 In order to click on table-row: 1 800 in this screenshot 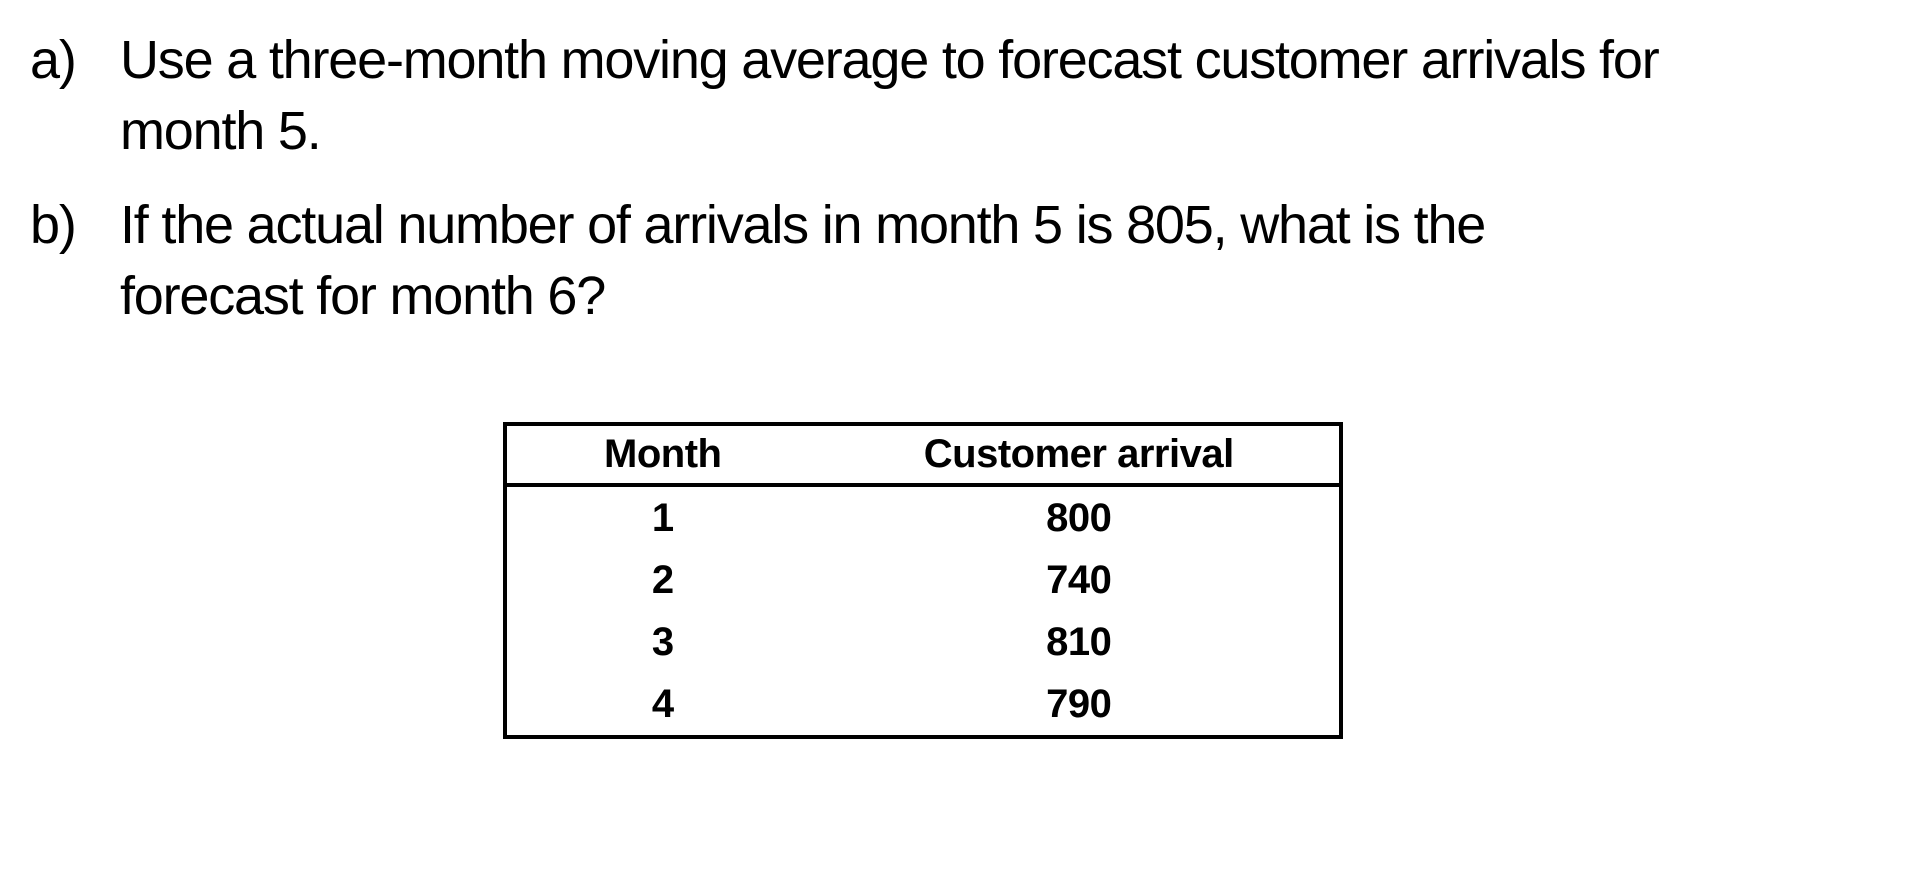, I will do `click(923, 517)`.